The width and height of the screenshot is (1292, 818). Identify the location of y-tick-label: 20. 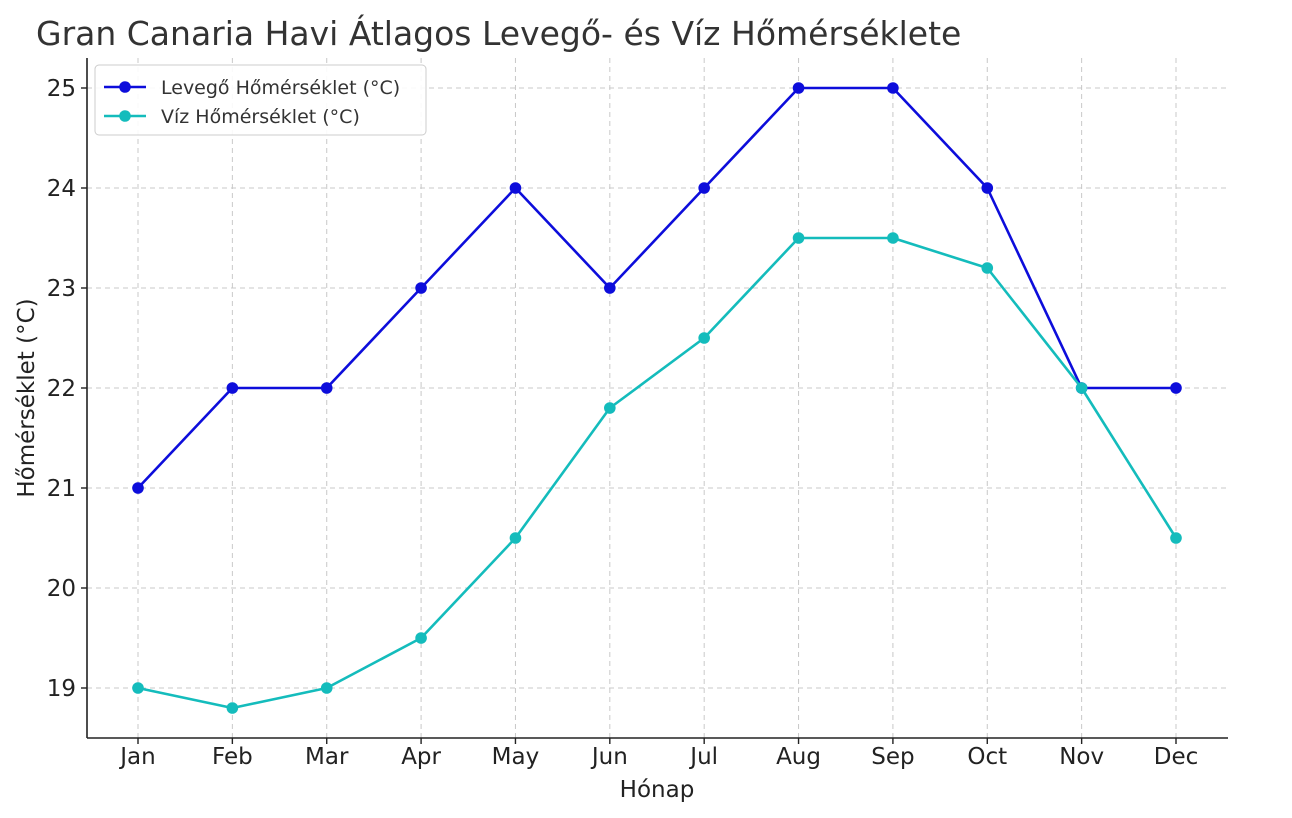
(61, 589).